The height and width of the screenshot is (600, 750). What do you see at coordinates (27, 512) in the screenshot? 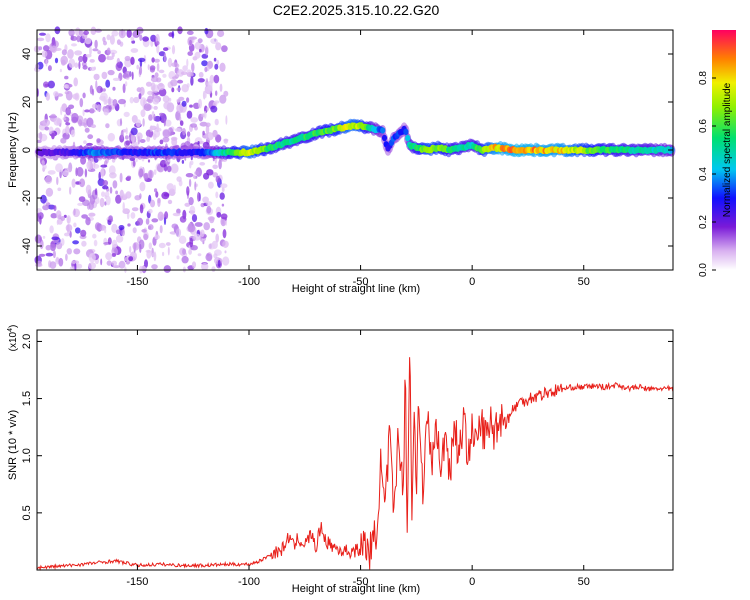
I see `y-tick-label: 0.5` at bounding box center [27, 512].